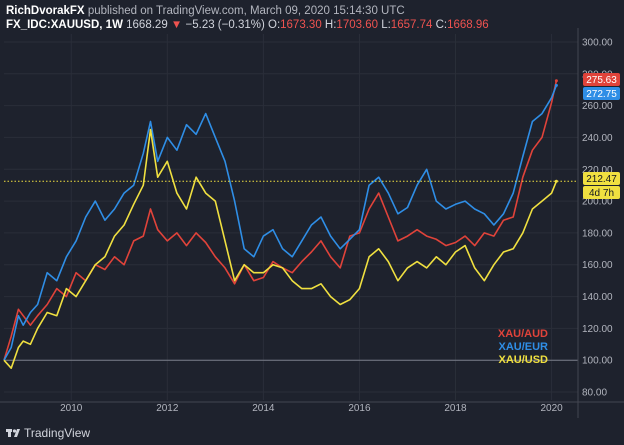  What do you see at coordinates (357, 25) in the screenshot?
I see `high-value: 1703.60` at bounding box center [357, 25].